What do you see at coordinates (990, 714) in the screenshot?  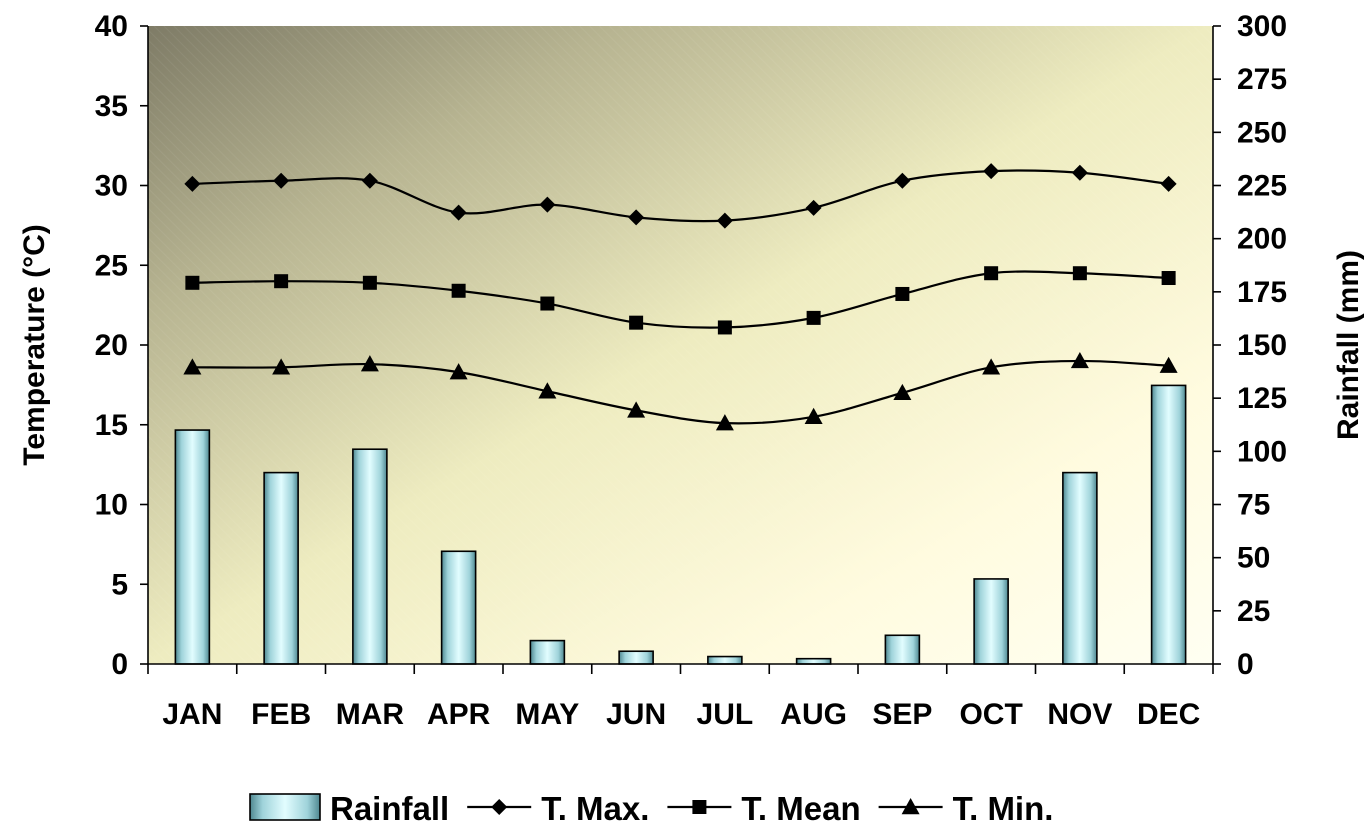 I see `x-tick-label: OCT` at bounding box center [990, 714].